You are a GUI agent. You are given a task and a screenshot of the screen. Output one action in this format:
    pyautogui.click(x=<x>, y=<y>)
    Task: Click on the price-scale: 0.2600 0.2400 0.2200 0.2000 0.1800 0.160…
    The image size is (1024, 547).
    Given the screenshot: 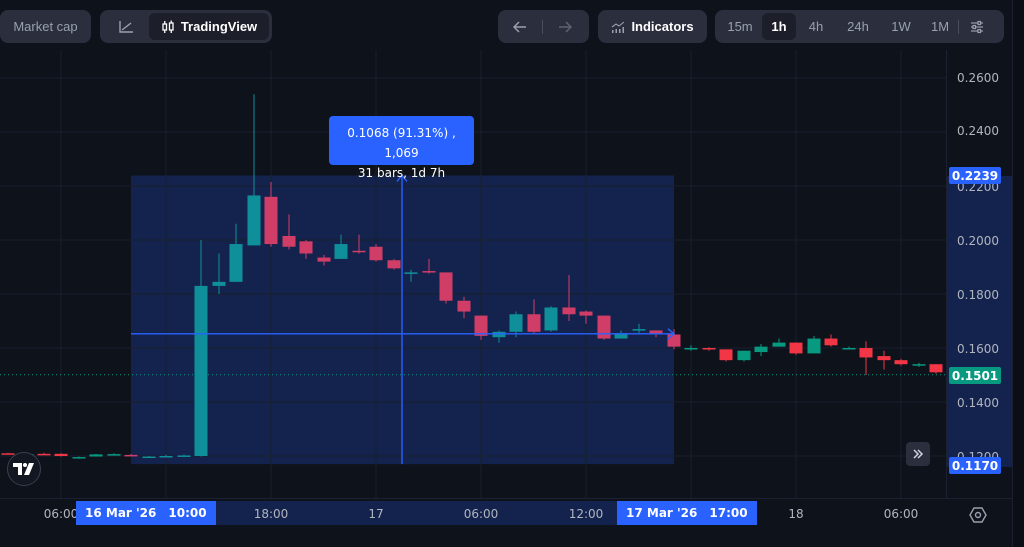 What is the action you would take?
    pyautogui.click(x=979, y=274)
    